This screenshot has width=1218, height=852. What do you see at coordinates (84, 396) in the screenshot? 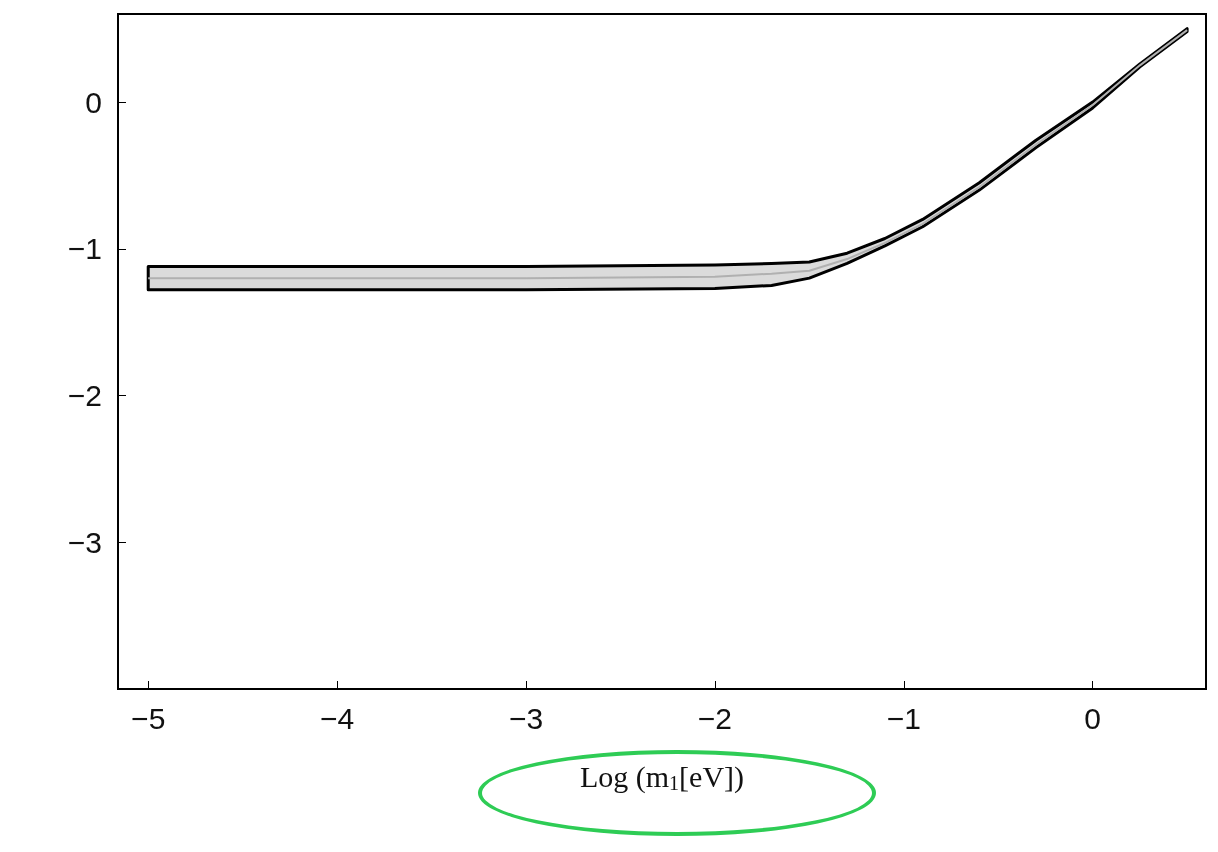
I see `y-tick-label: −2` at bounding box center [84, 396].